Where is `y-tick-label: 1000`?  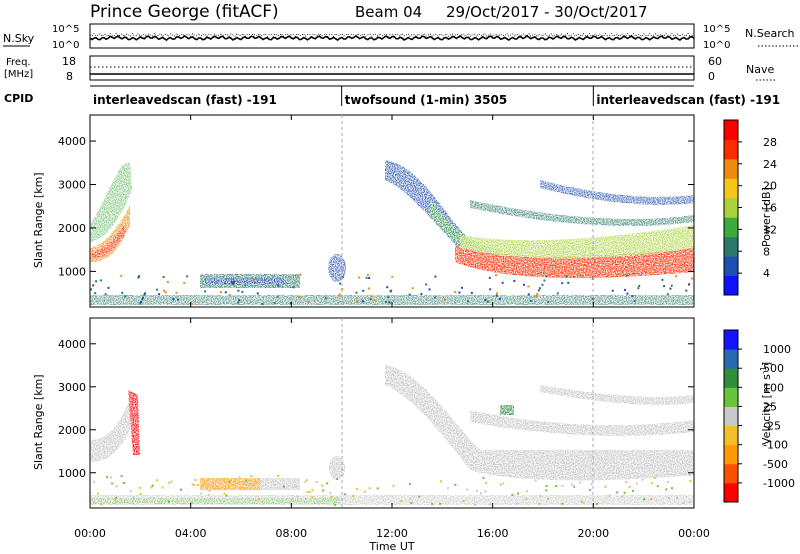 y-tick-label: 1000 is located at coordinates (72, 271).